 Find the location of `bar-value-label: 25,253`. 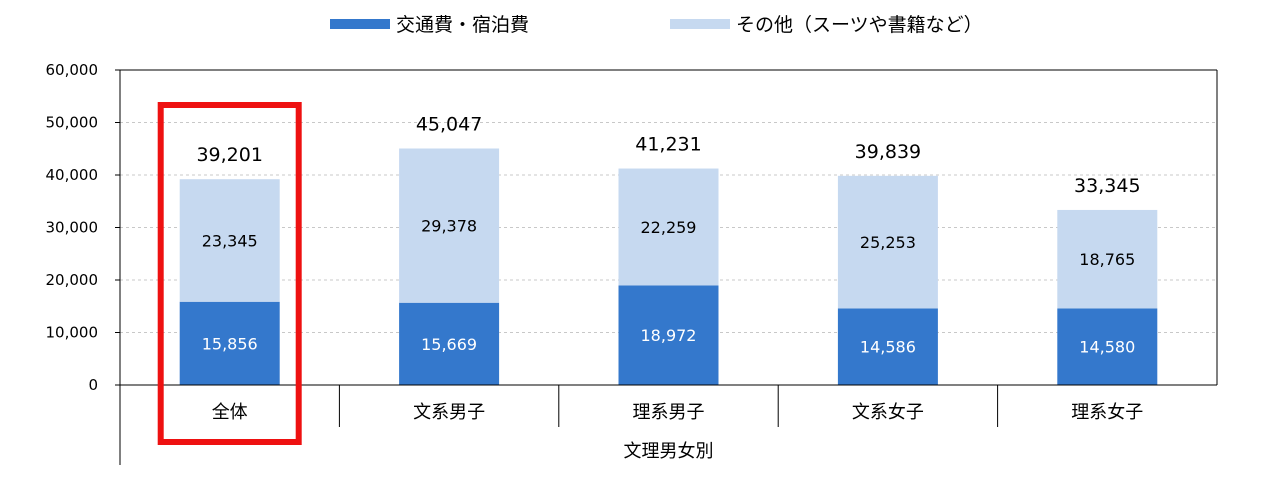

bar-value-label: 25,253 is located at coordinates (888, 242).